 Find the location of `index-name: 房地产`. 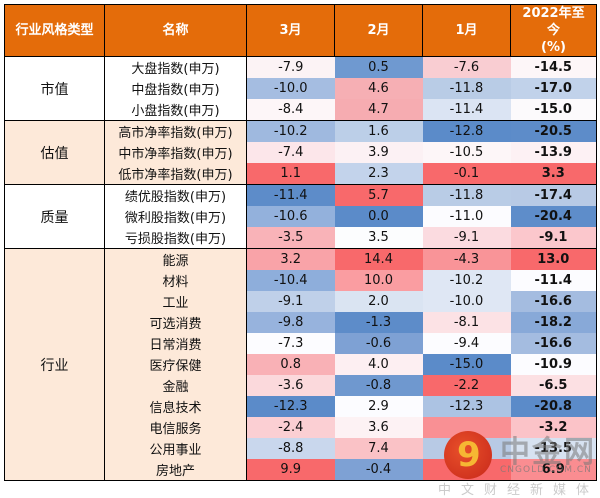

index-name: 房地产 is located at coordinates (175, 470).